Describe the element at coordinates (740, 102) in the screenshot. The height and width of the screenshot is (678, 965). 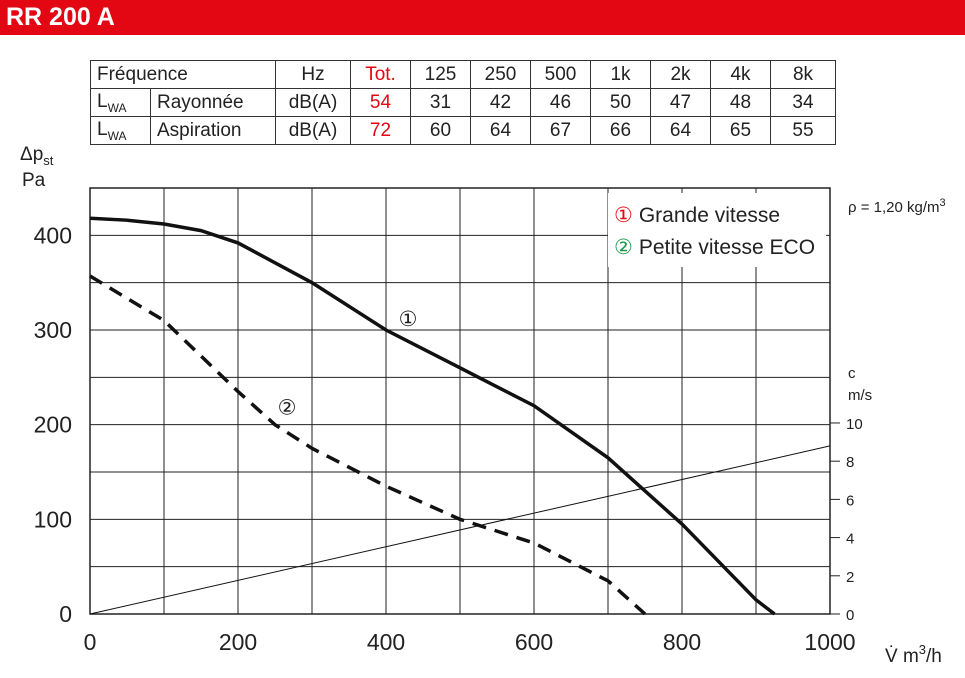
I see `cell: 48` at that location.